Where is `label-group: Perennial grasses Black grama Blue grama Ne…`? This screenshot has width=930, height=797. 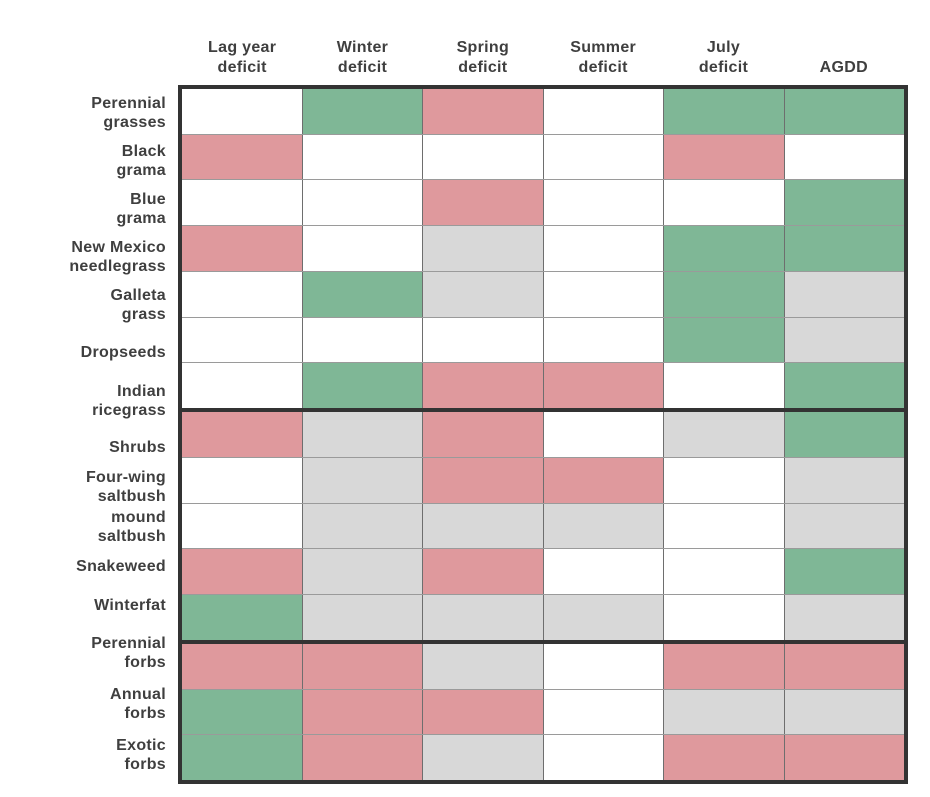 label-group: Perennial grasses Black grama Blue grama Ne… is located at coordinates (88, 257).